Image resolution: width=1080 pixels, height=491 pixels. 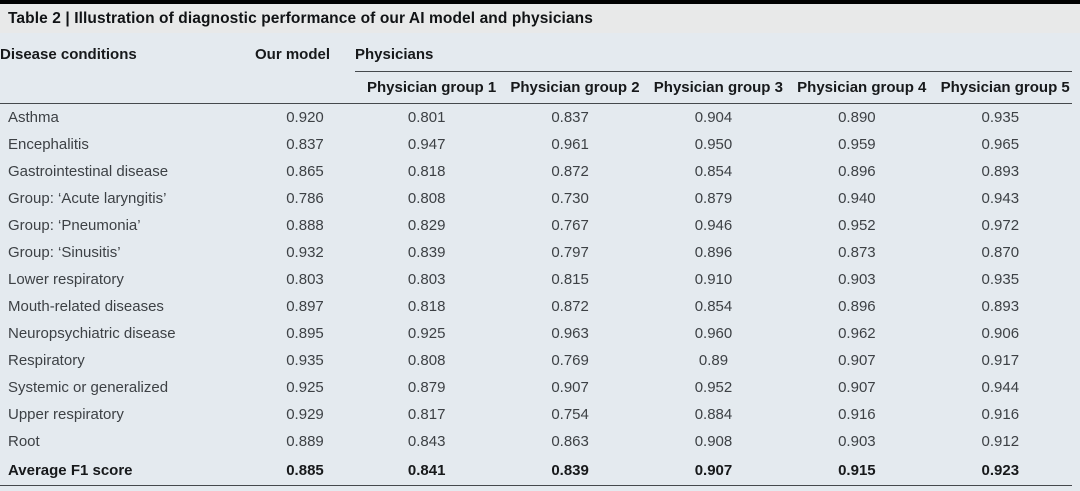 What do you see at coordinates (127, 470) in the screenshot?
I see `average-f1-label: Average F1 score` at bounding box center [127, 470].